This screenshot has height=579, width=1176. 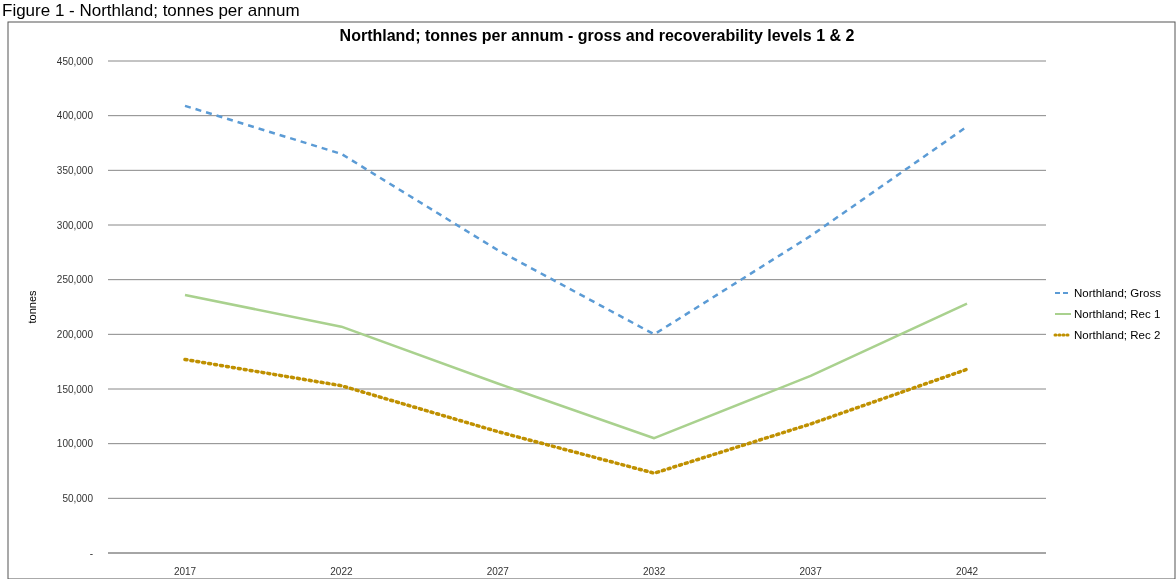 I want to click on legend-label: Northland; Rec 2, so click(x=1117, y=335).